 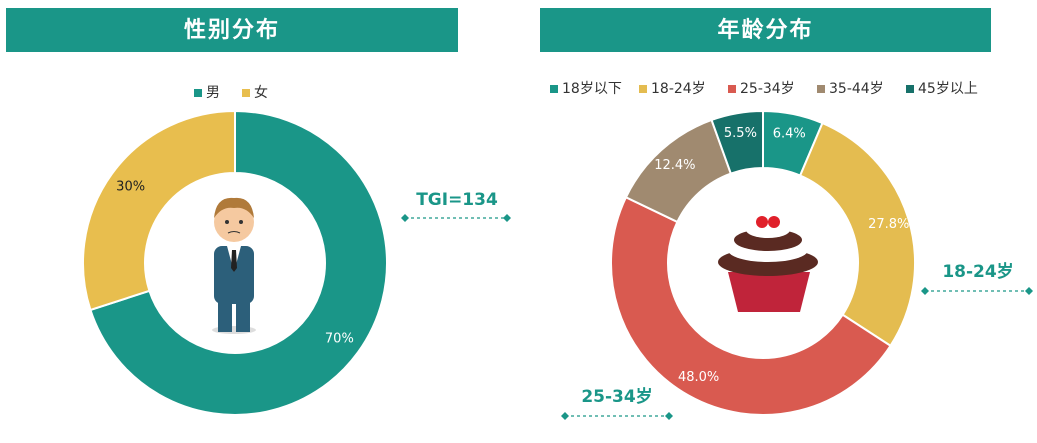 What do you see at coordinates (616, 396) in the screenshot?
I see `annotation: 25-34岁` at bounding box center [616, 396].